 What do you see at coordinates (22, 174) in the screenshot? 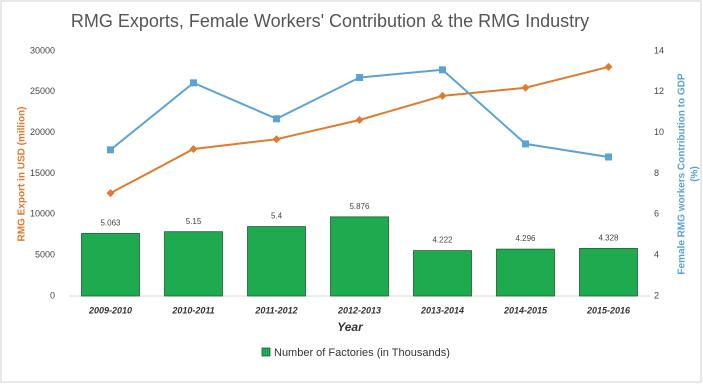
I see `y-axis-title: RMG Export in USD (million)` at bounding box center [22, 174].